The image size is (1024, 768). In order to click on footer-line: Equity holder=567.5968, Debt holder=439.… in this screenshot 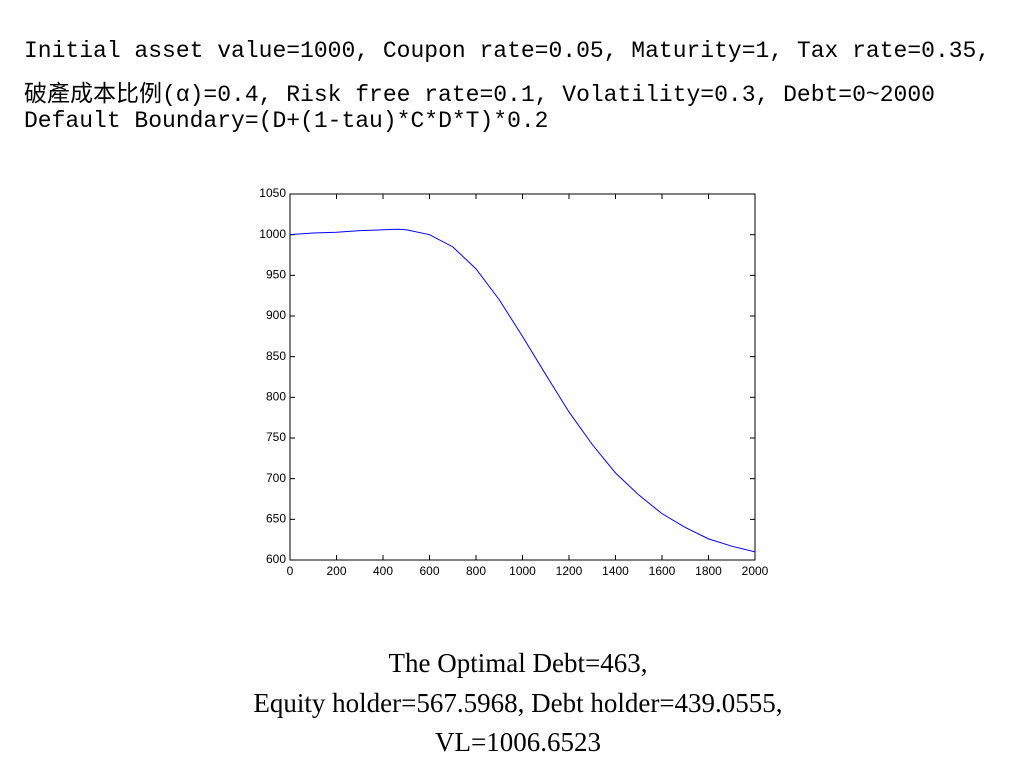, I will do `click(518, 703)`.